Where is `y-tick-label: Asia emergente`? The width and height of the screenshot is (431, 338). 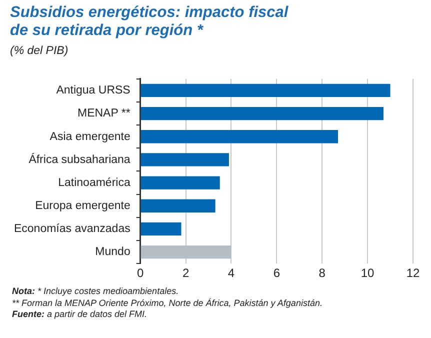 y-tick-label: Asia emergente is located at coordinates (90, 136).